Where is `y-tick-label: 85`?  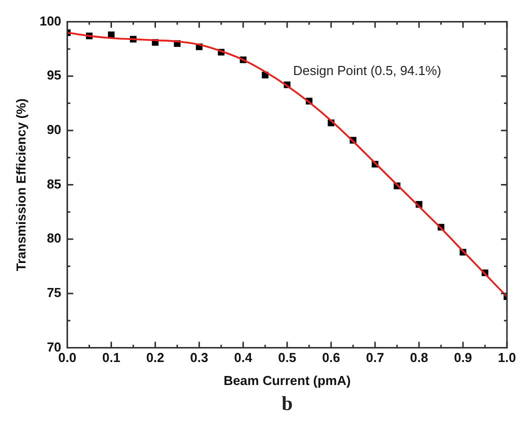
y-tick-label: 85 is located at coordinates (54, 184).